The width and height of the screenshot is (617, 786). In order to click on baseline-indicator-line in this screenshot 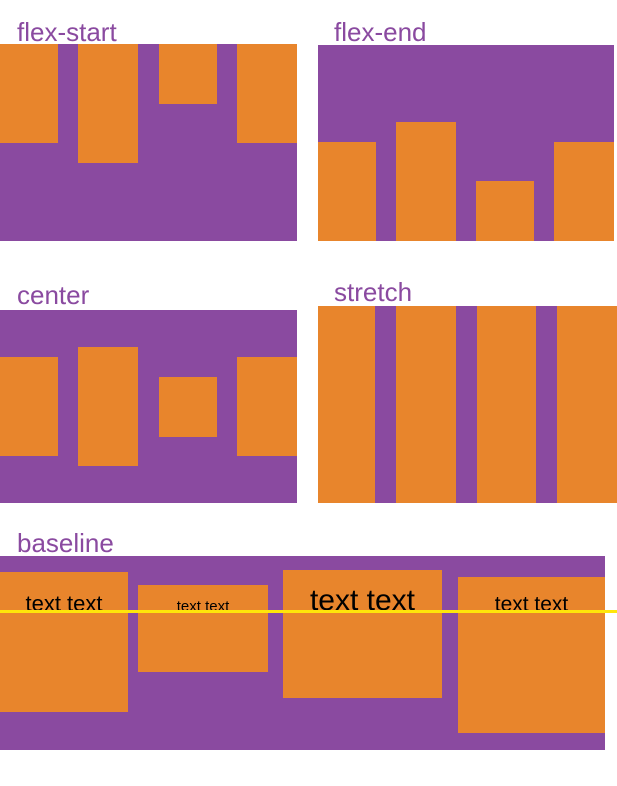, I will do `click(308, 611)`.